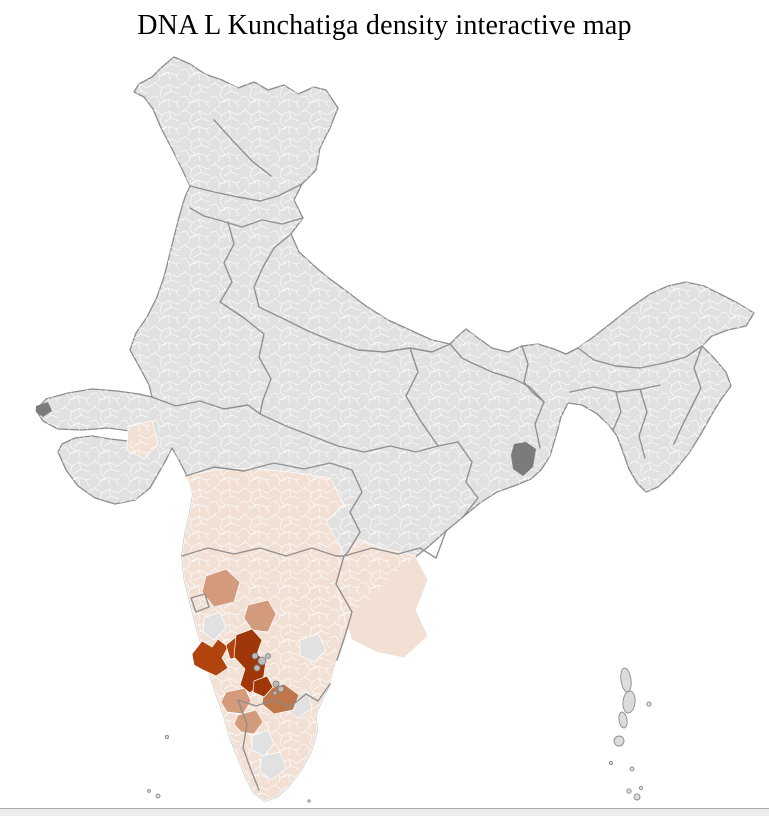  I want to click on delta-shading, so click(286, 439).